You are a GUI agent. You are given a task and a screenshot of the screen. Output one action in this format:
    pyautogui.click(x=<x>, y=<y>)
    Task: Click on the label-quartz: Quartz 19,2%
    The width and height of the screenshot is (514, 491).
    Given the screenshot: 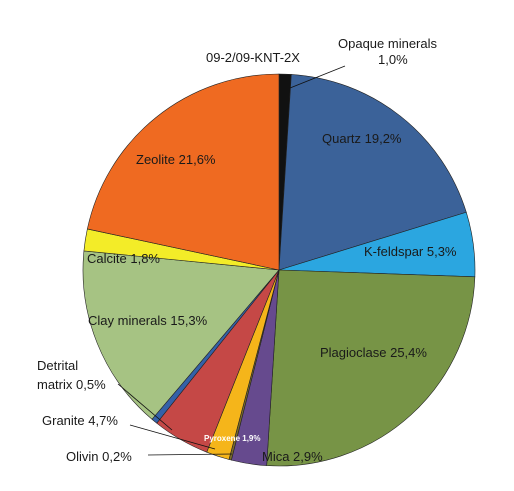 What is the action you would take?
    pyautogui.click(x=362, y=138)
    